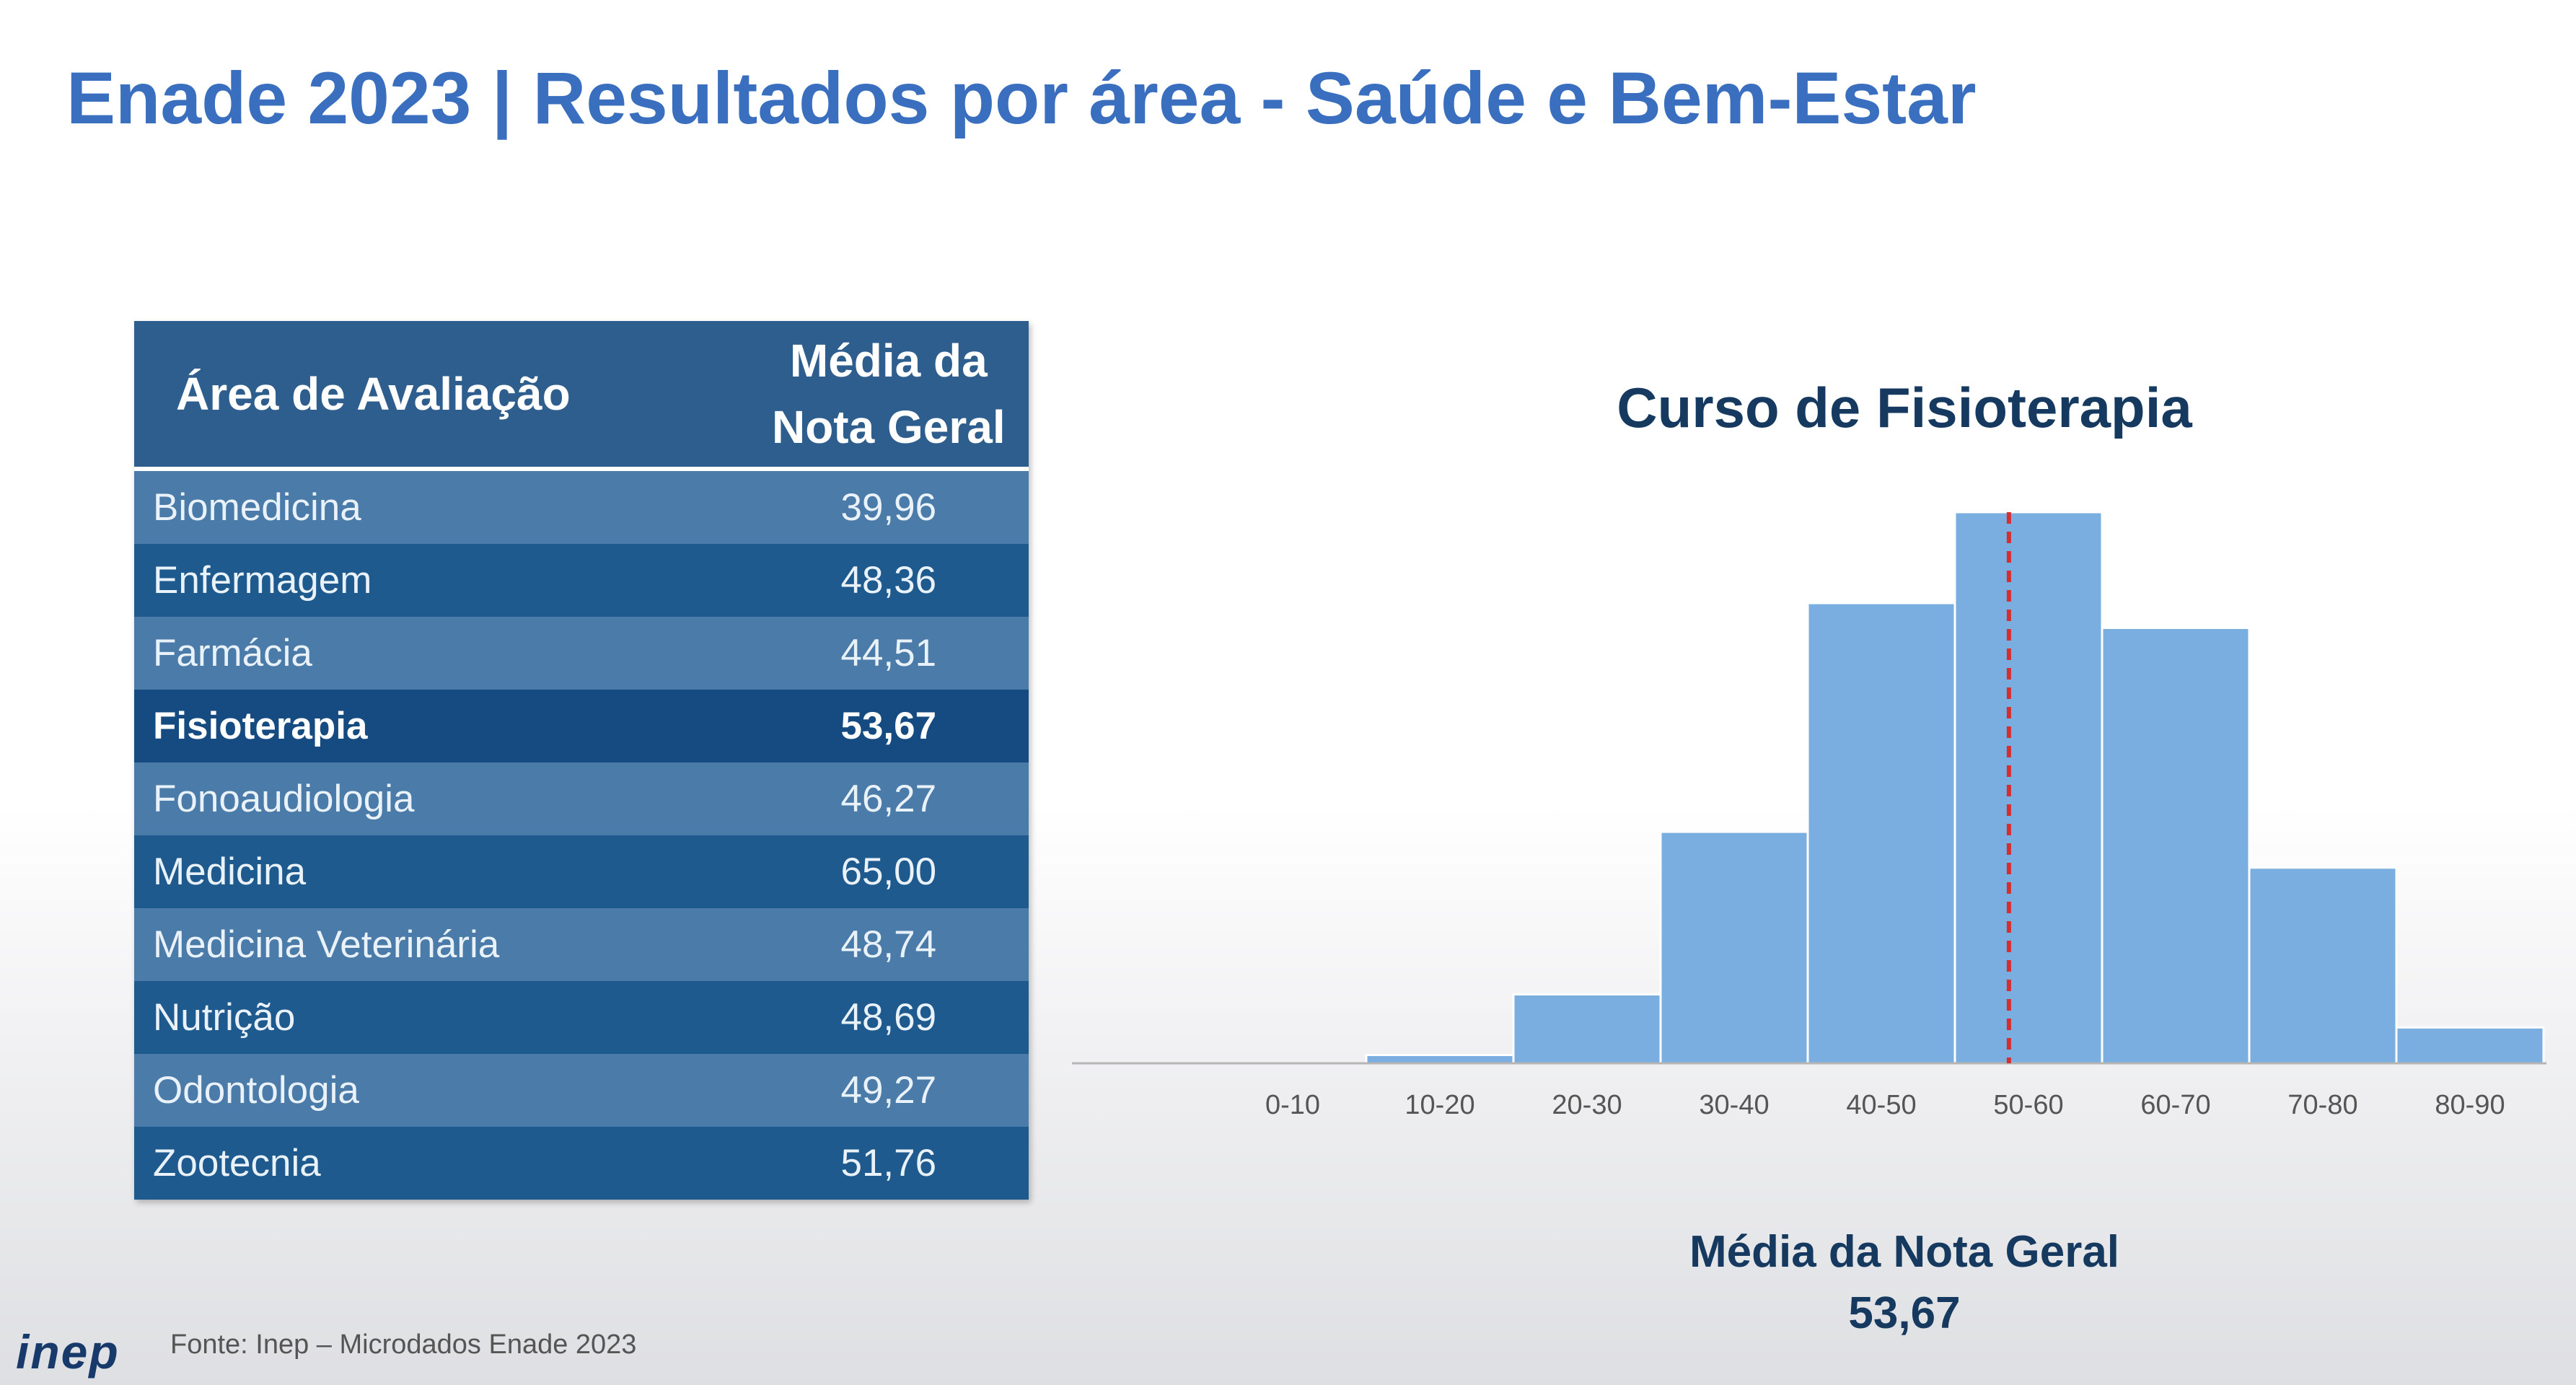  I want to click on x-tick-label: 30-40, so click(1734, 1105).